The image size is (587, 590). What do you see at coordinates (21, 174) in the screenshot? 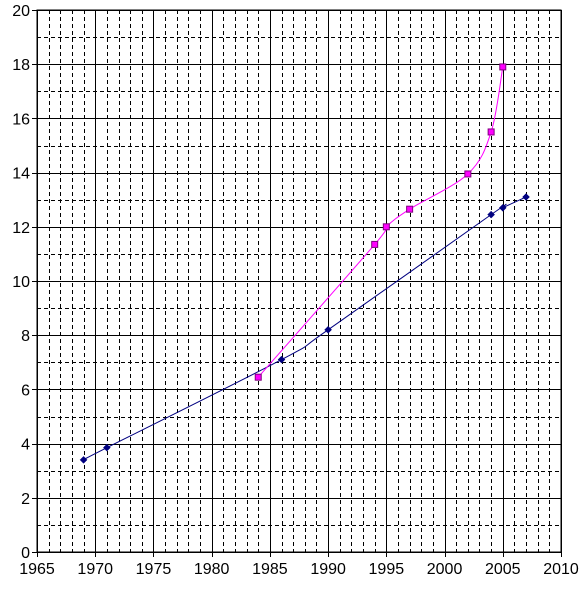
I see `y-tick-label: 14` at bounding box center [21, 174].